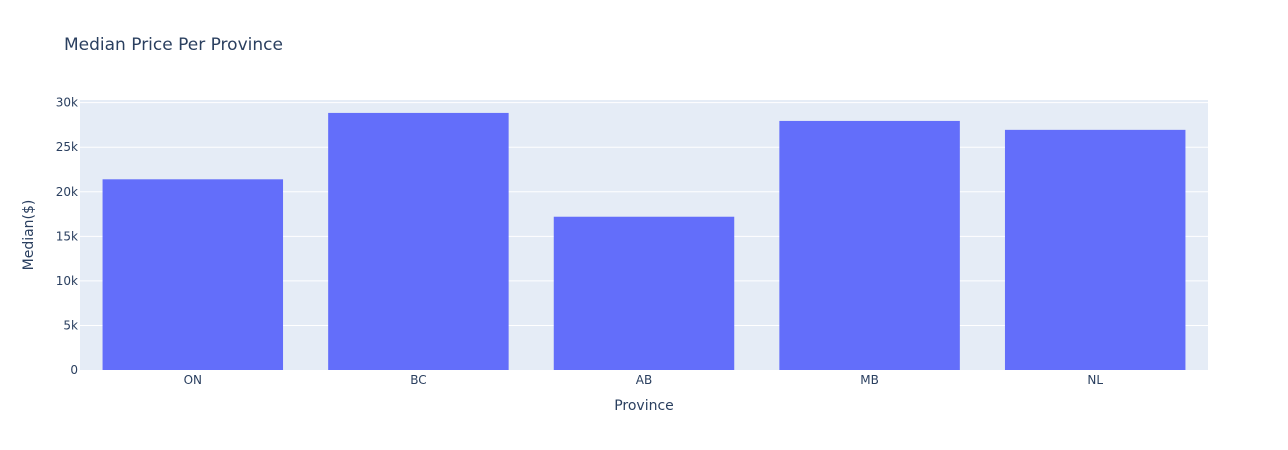 Image resolution: width=1288 pixels, height=450 pixels. I want to click on y-tick-label: 20k, so click(67, 192).